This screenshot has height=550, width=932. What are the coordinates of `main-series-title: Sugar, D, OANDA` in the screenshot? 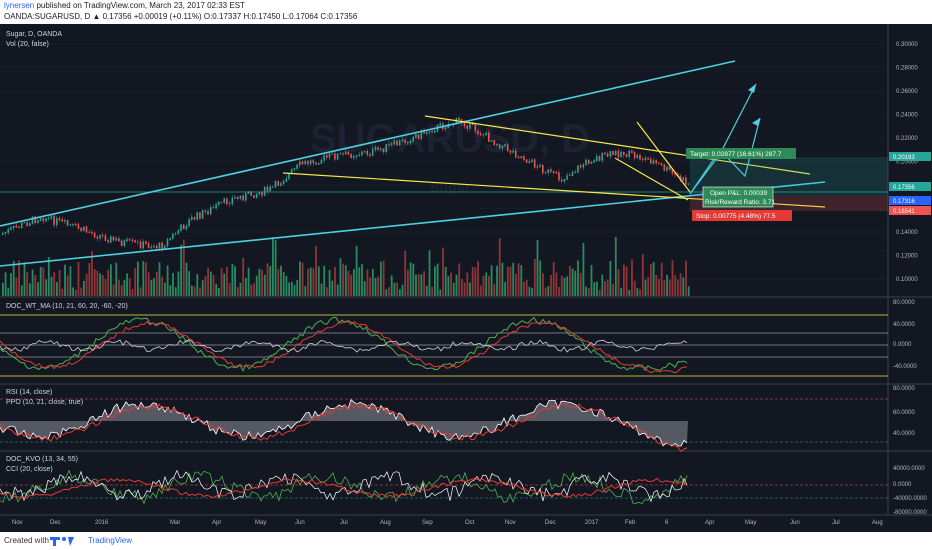 It's located at (34, 34).